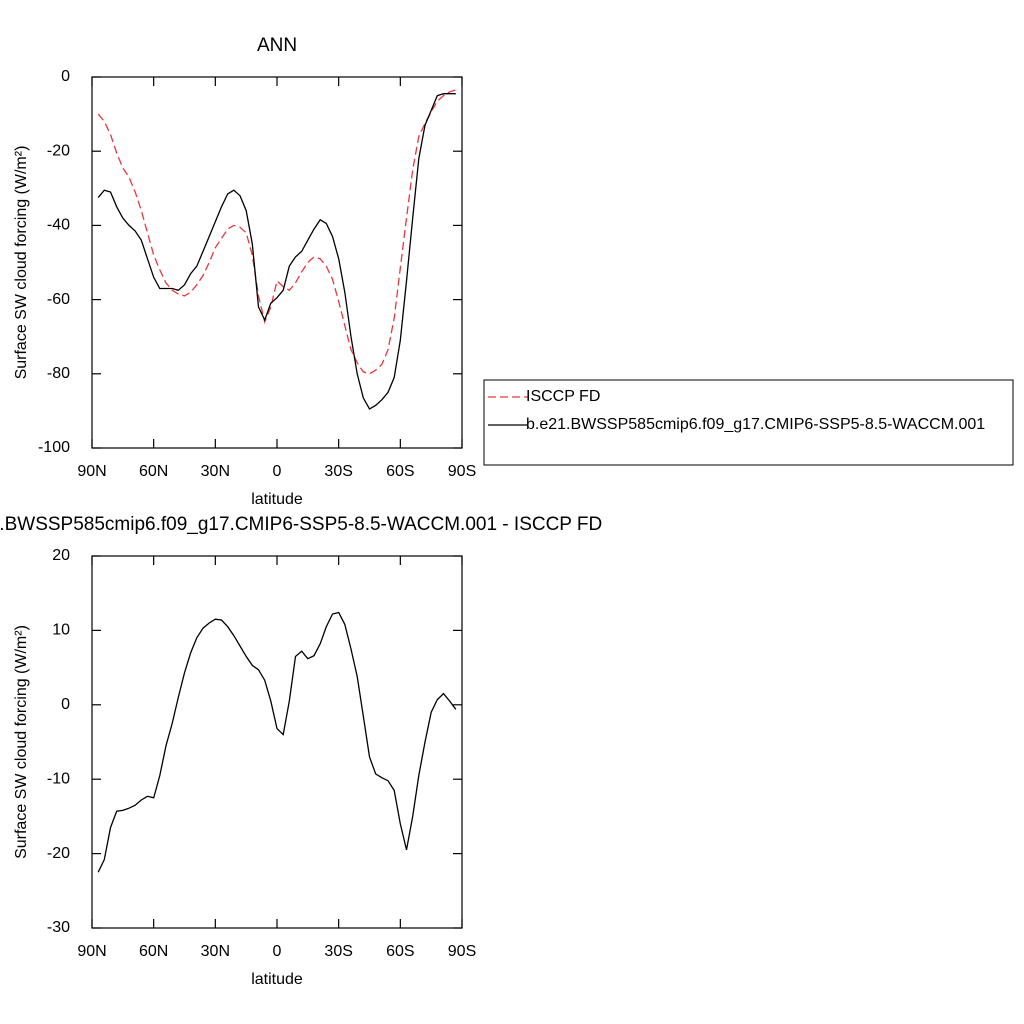 The image size is (1024, 1024). Describe the element at coordinates (61, 555) in the screenshot. I see `y-tick-label: 20` at that location.